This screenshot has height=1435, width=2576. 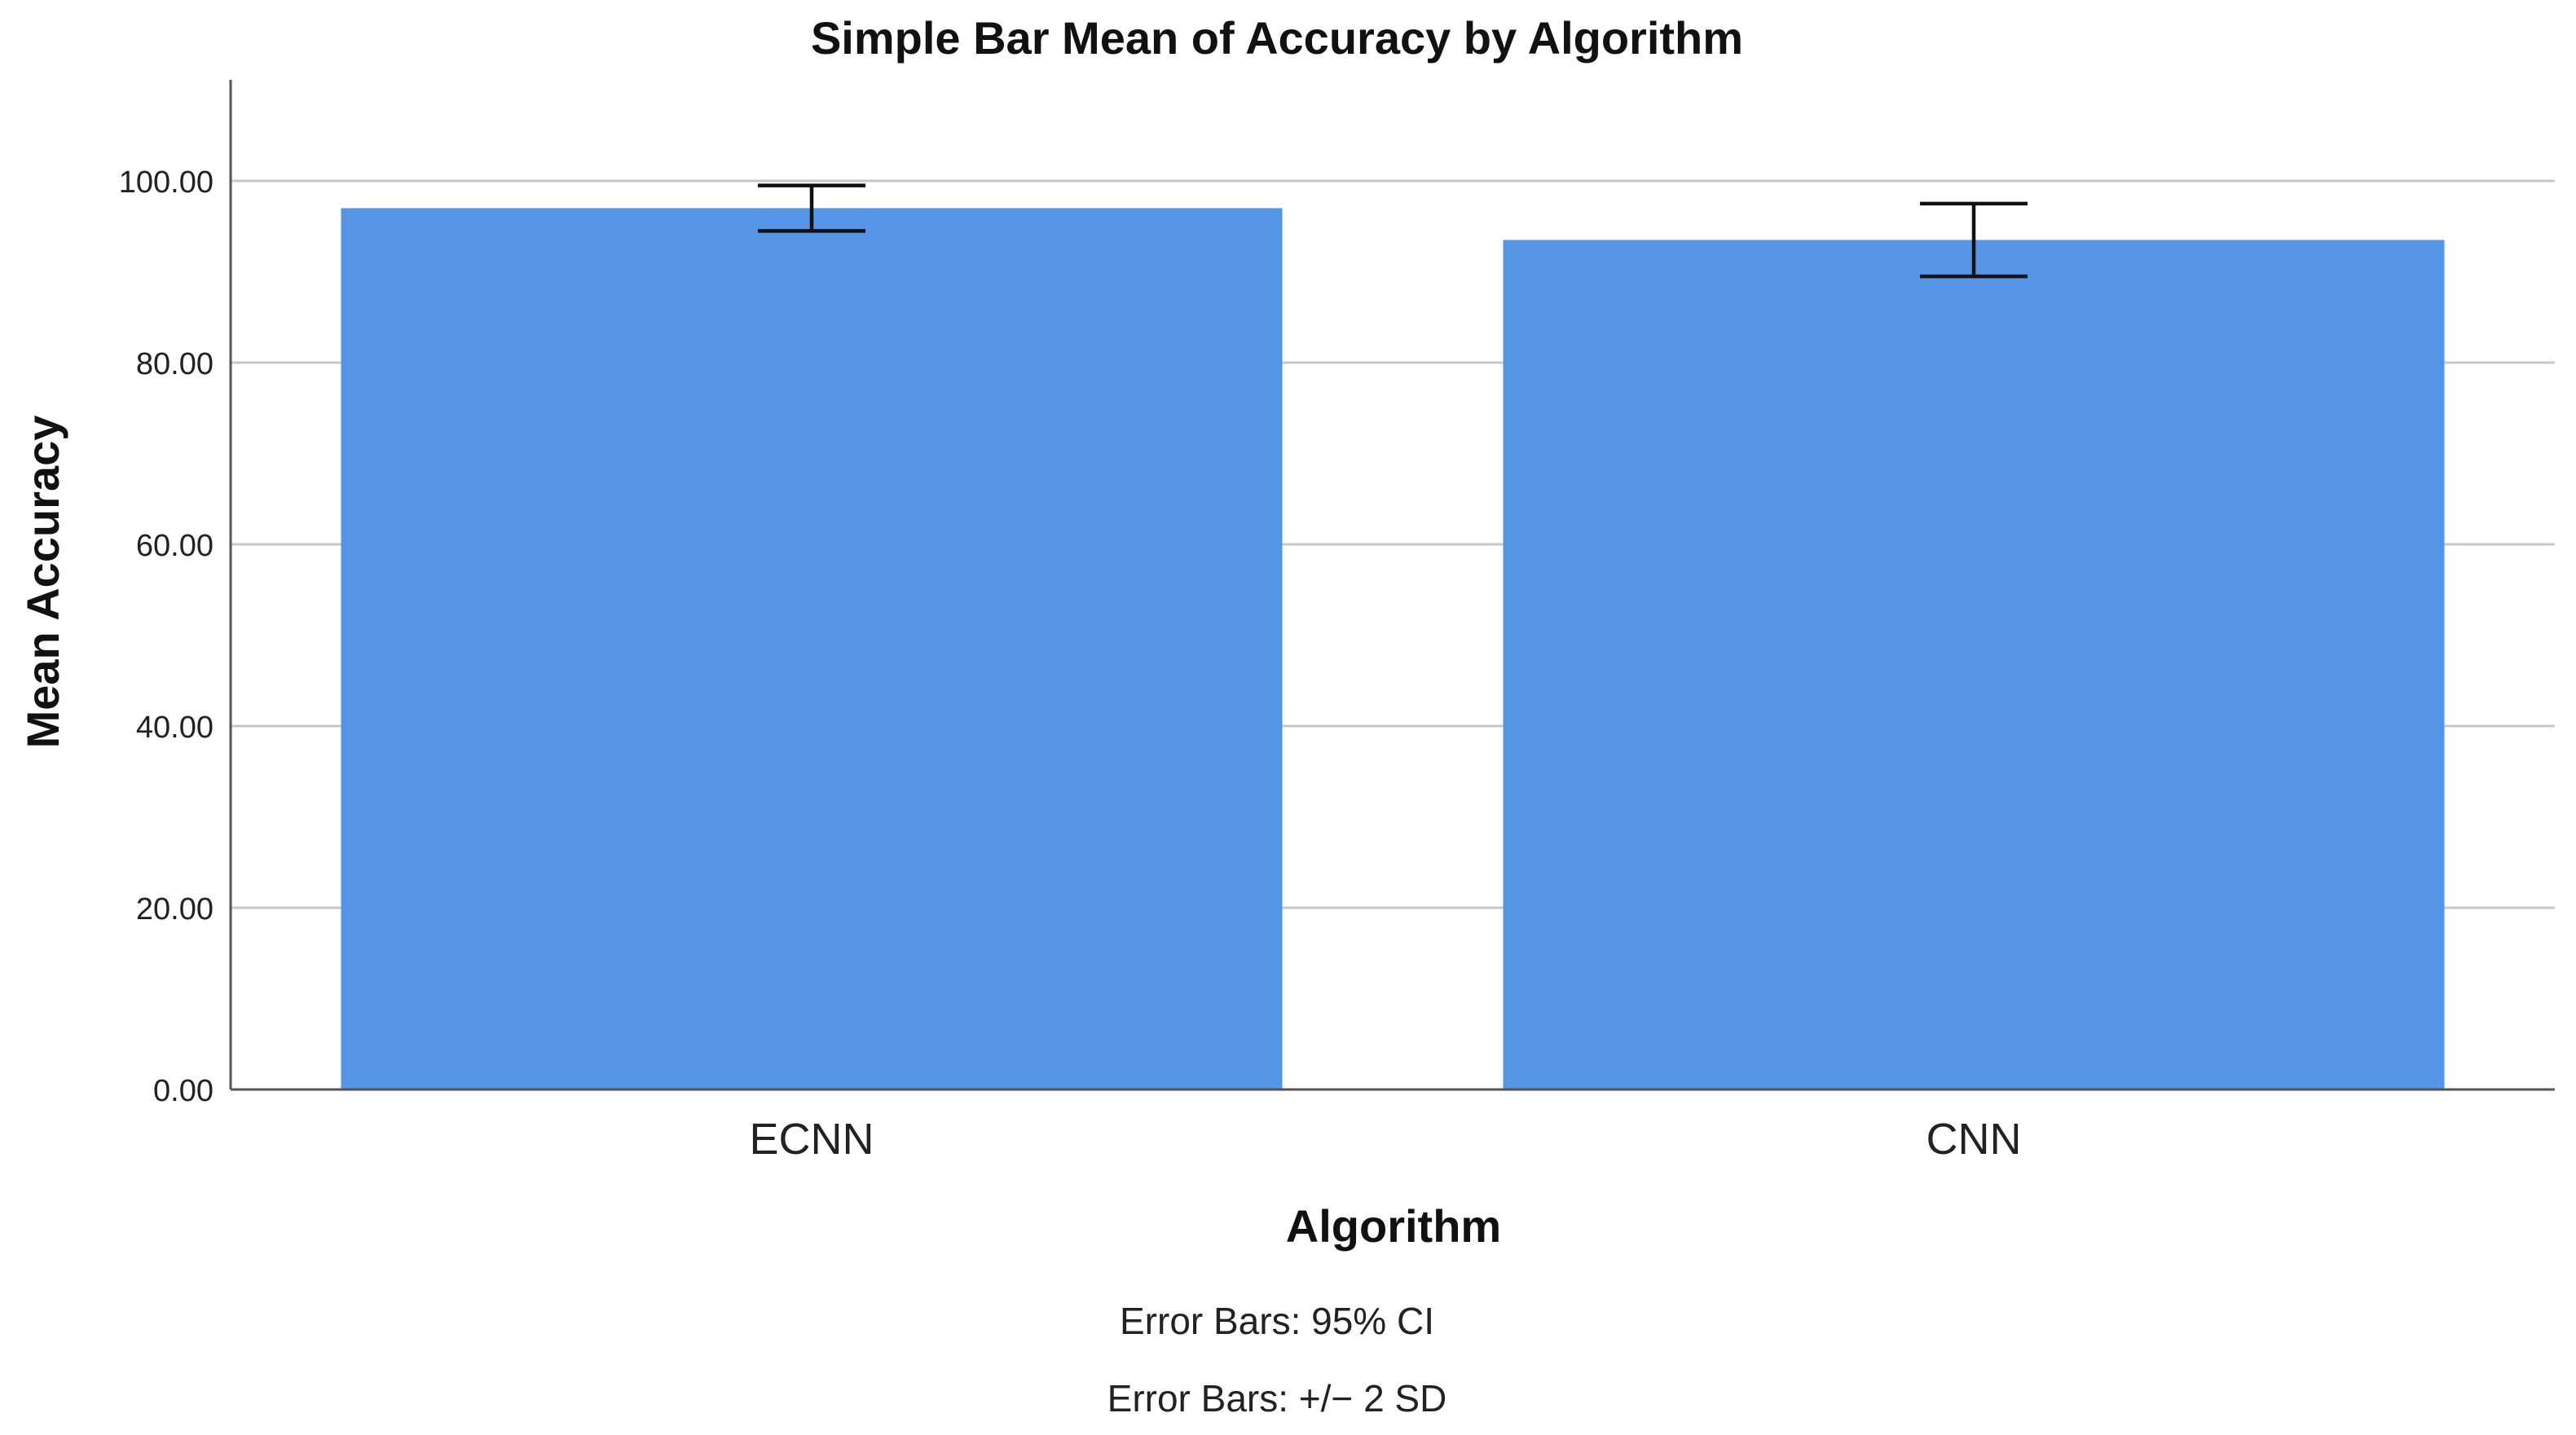 What do you see at coordinates (812, 208) in the screenshot?
I see `error-bar-ecnn` at bounding box center [812, 208].